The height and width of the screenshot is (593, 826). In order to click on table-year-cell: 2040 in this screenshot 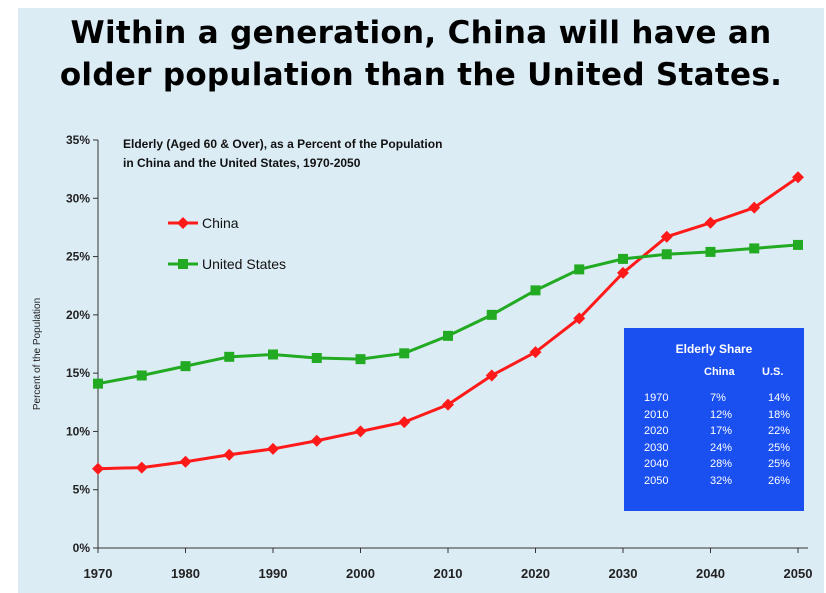, I will do `click(656, 464)`.